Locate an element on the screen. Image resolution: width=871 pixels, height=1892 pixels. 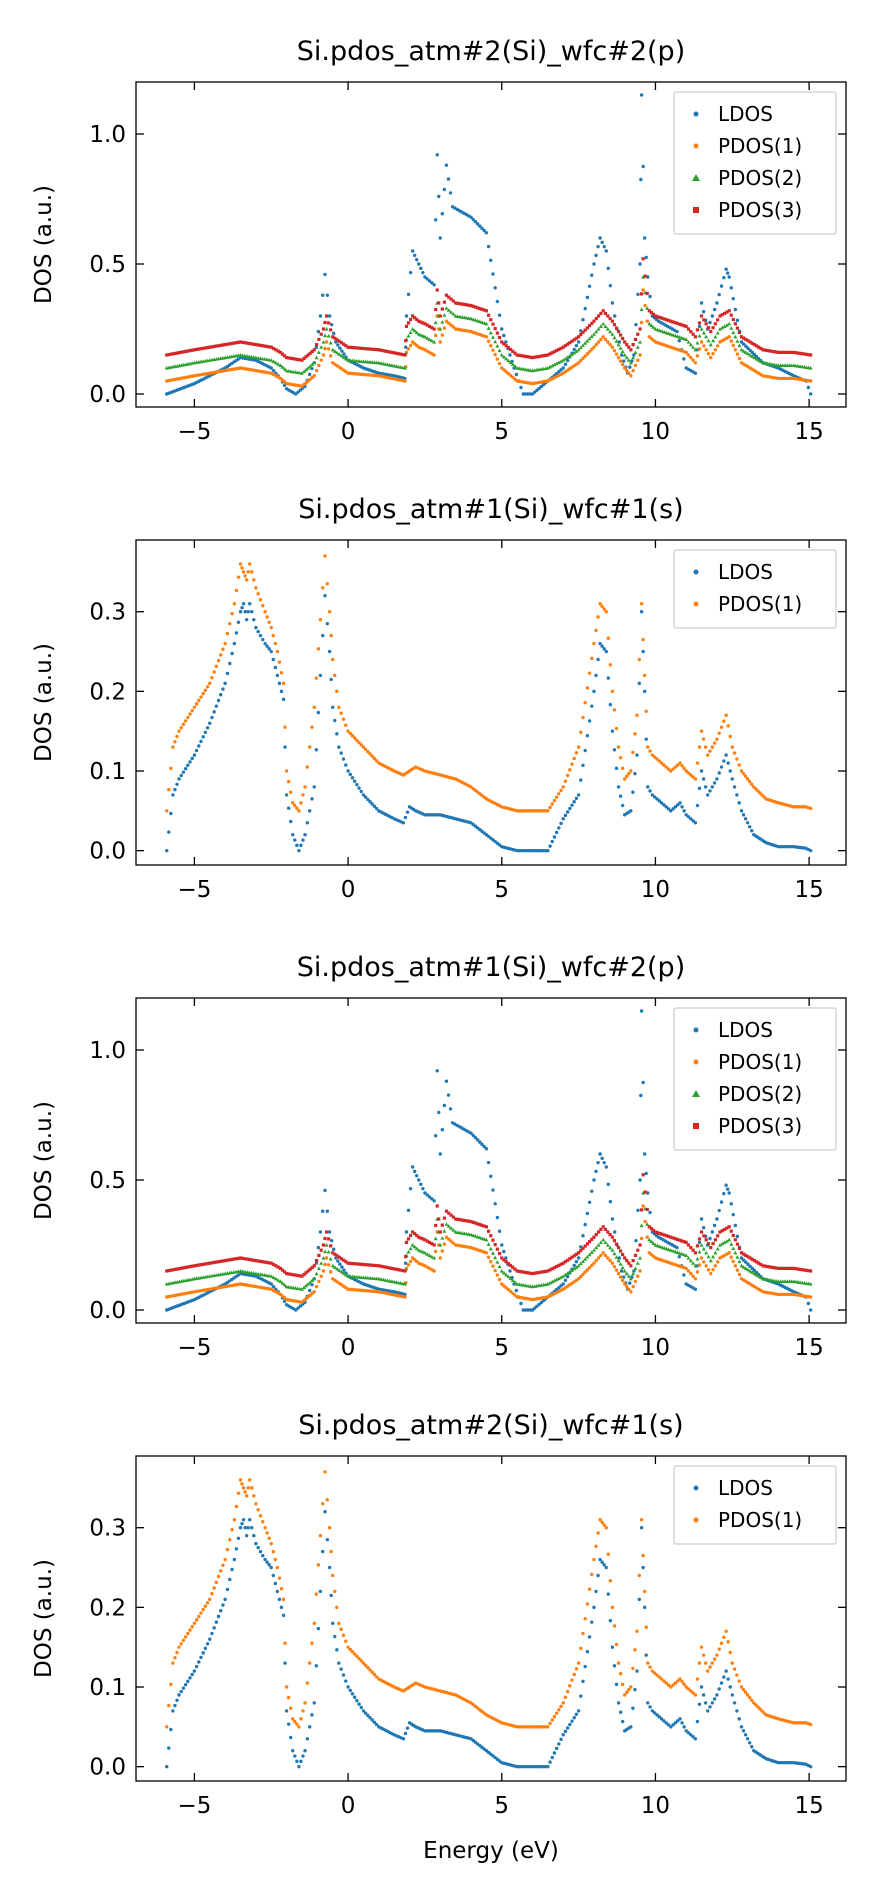
chart-title: Si.pdos_atm#1(Si)_wfc#2(p) is located at coordinates (491, 967).